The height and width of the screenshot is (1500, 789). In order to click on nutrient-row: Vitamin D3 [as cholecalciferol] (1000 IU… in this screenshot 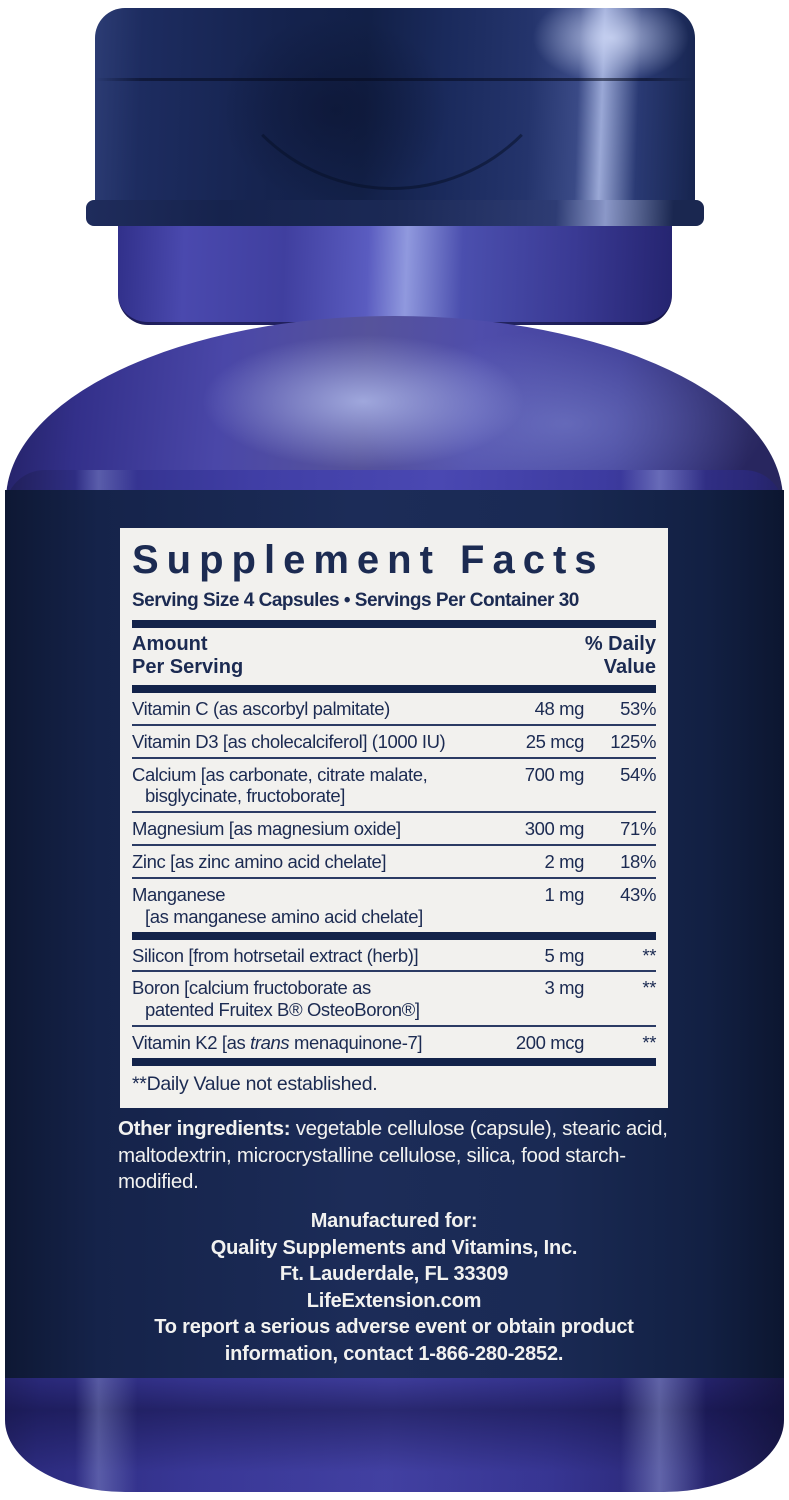, I will do `click(394, 740)`.